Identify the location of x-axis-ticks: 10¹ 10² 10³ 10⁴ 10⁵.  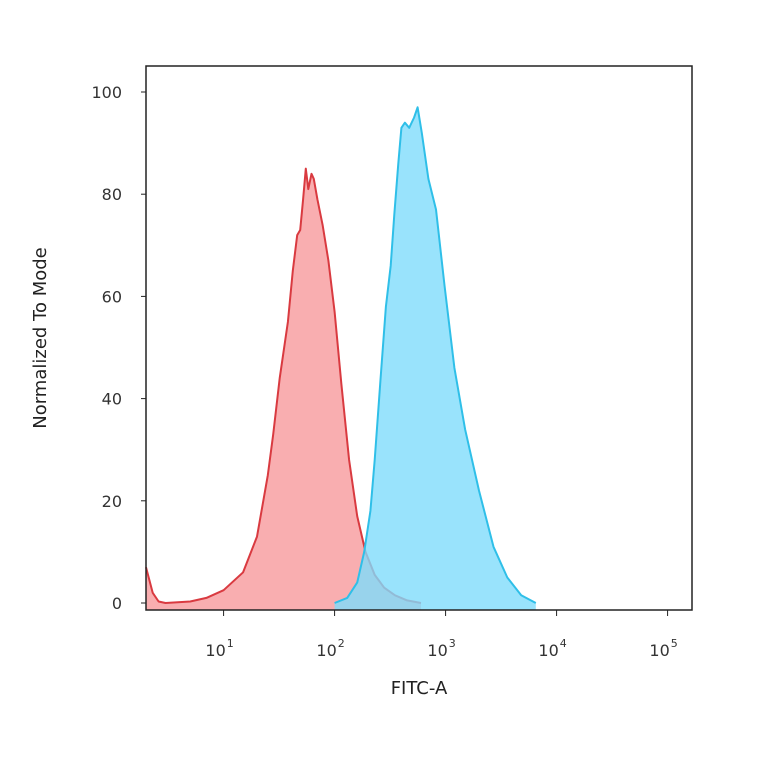
(441, 635).